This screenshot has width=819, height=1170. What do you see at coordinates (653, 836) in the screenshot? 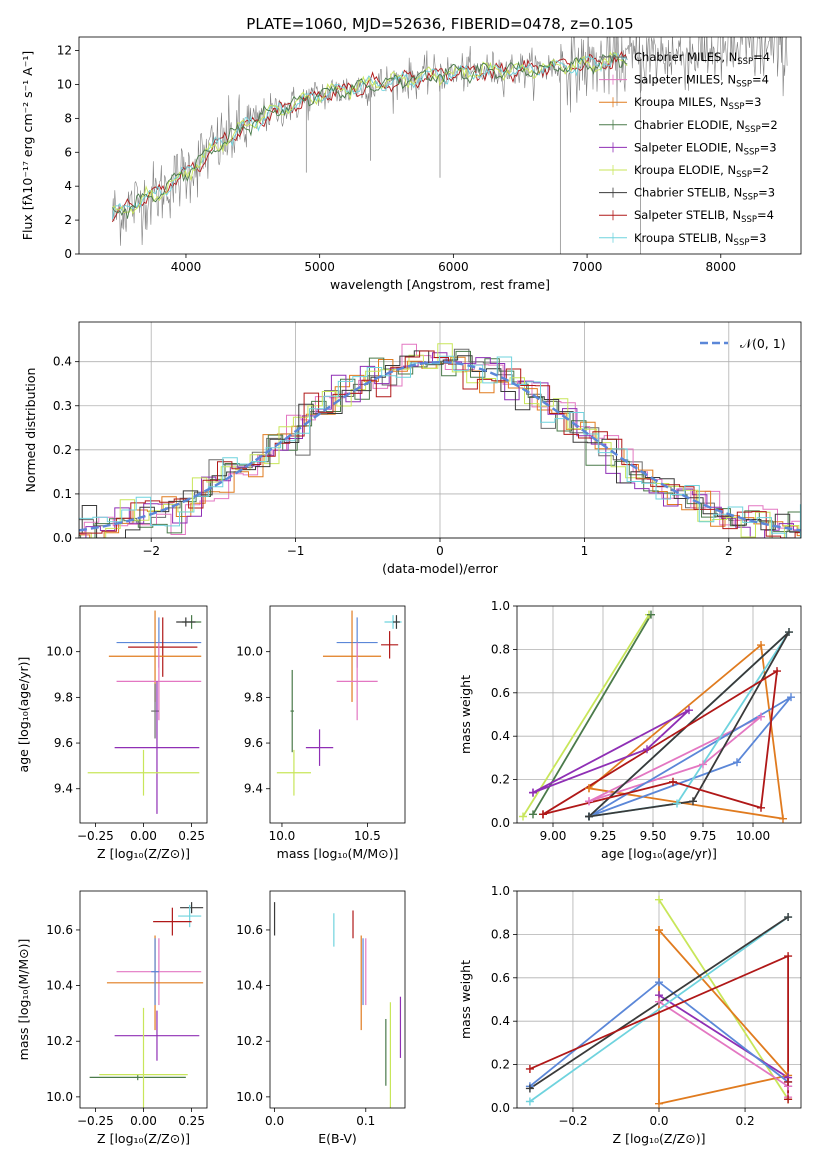
I see `x-tick-label: 9.50` at bounding box center [653, 836].